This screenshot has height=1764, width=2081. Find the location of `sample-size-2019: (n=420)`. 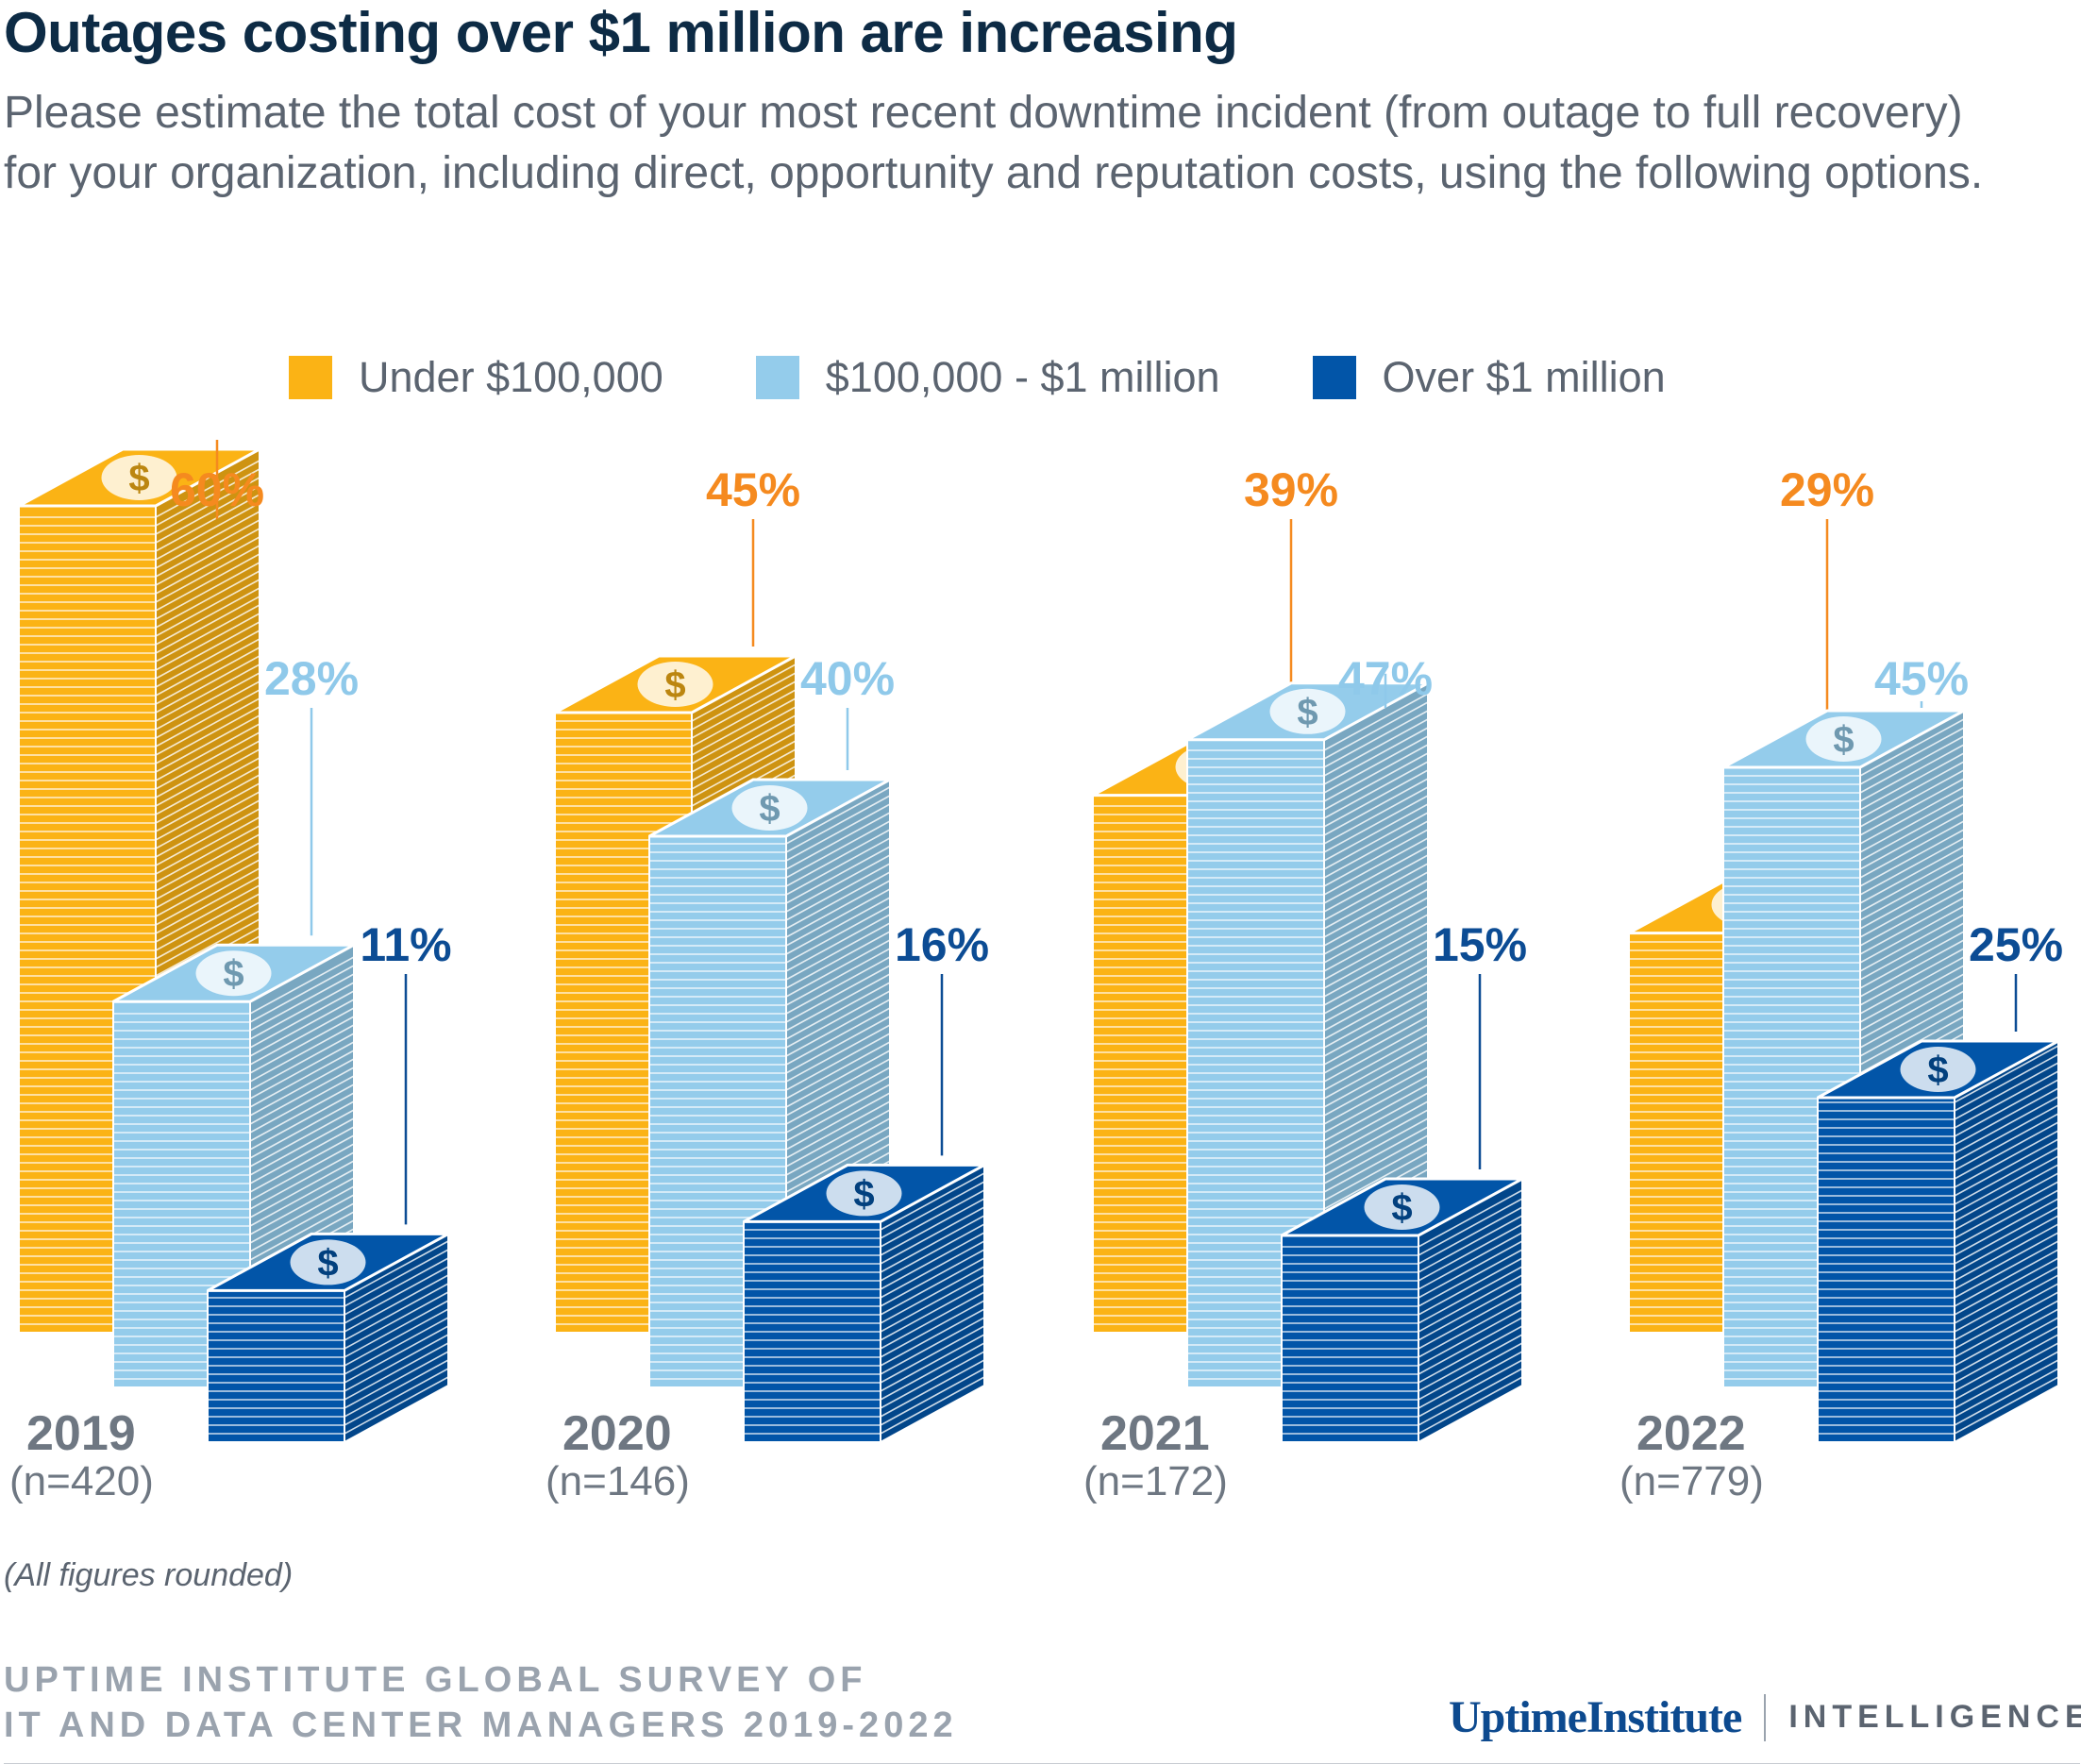

sample-size-2019: (n=420) is located at coordinates (81, 1481).